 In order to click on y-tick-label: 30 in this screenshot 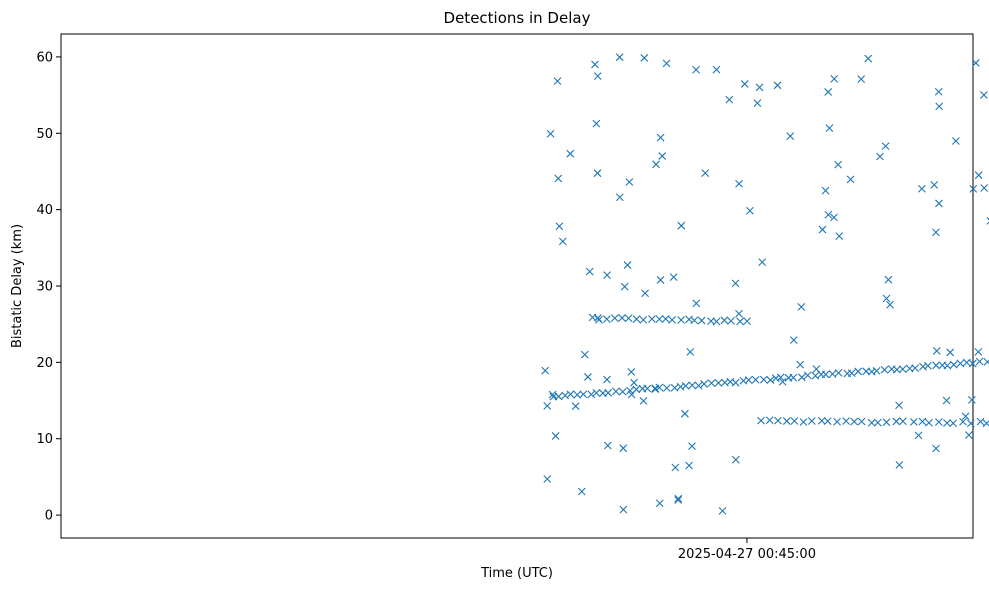, I will do `click(44, 287)`.